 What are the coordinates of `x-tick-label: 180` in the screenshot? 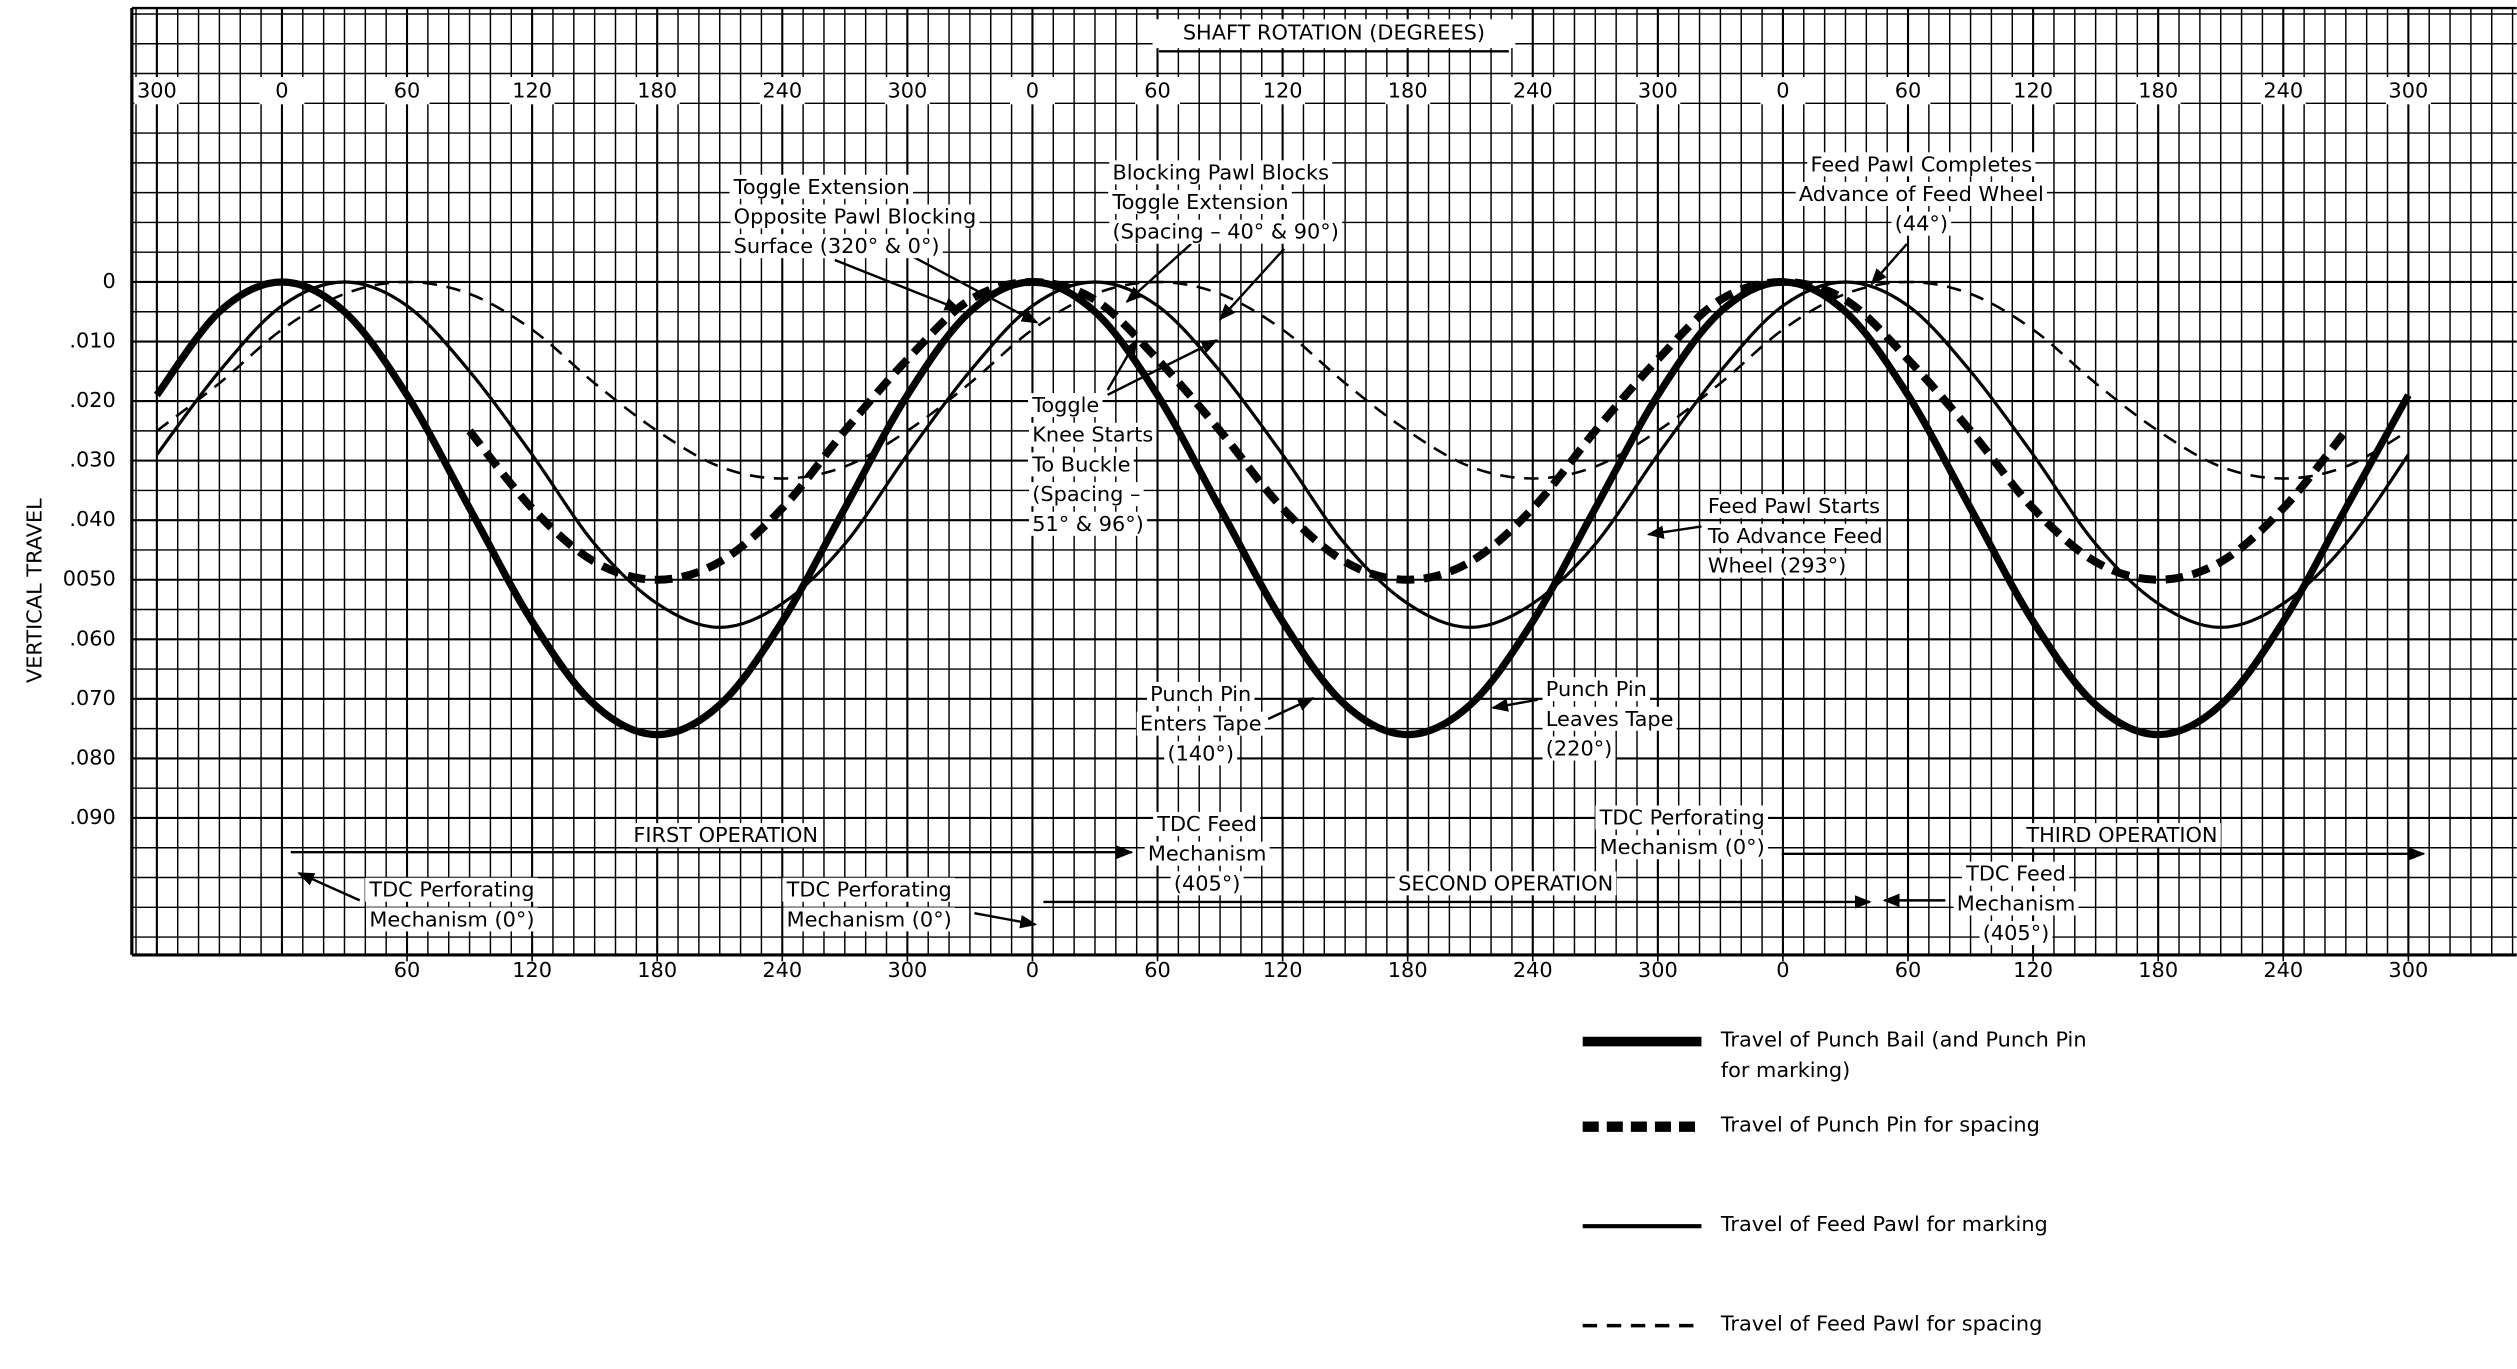 It's located at (1408, 90).